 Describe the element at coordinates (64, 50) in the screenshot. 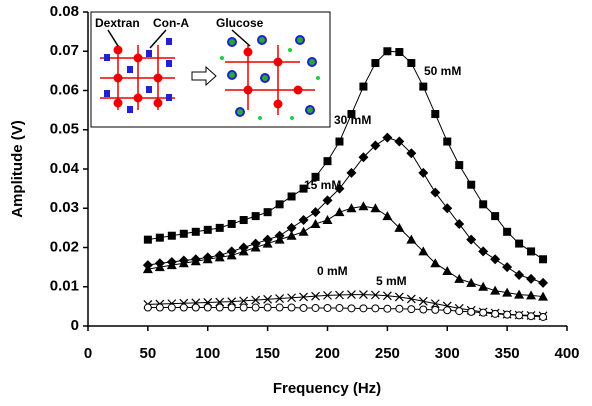

I see `y-tick-label: 0.07` at that location.